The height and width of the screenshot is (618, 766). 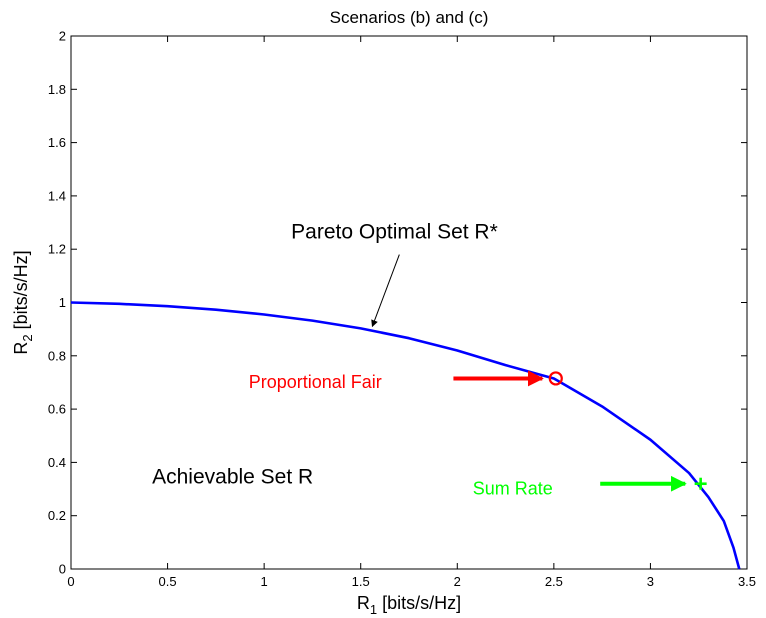 I want to click on y-tick-label: 0, so click(x=62, y=569).